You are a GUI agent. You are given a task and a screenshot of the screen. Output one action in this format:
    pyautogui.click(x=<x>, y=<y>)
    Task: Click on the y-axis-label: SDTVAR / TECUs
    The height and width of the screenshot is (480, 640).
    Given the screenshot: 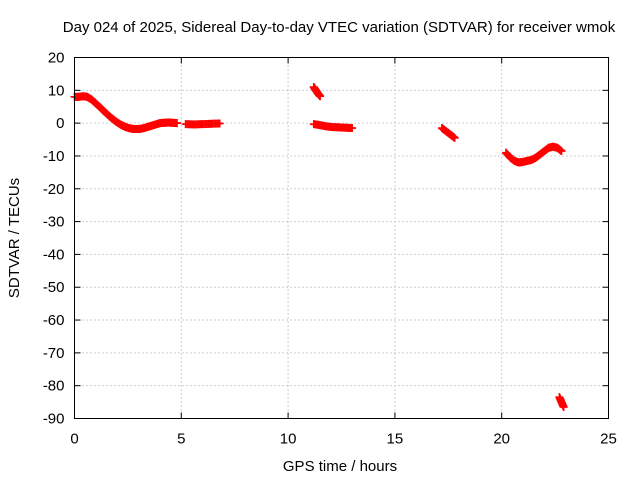 What is the action you would take?
    pyautogui.click(x=14, y=238)
    